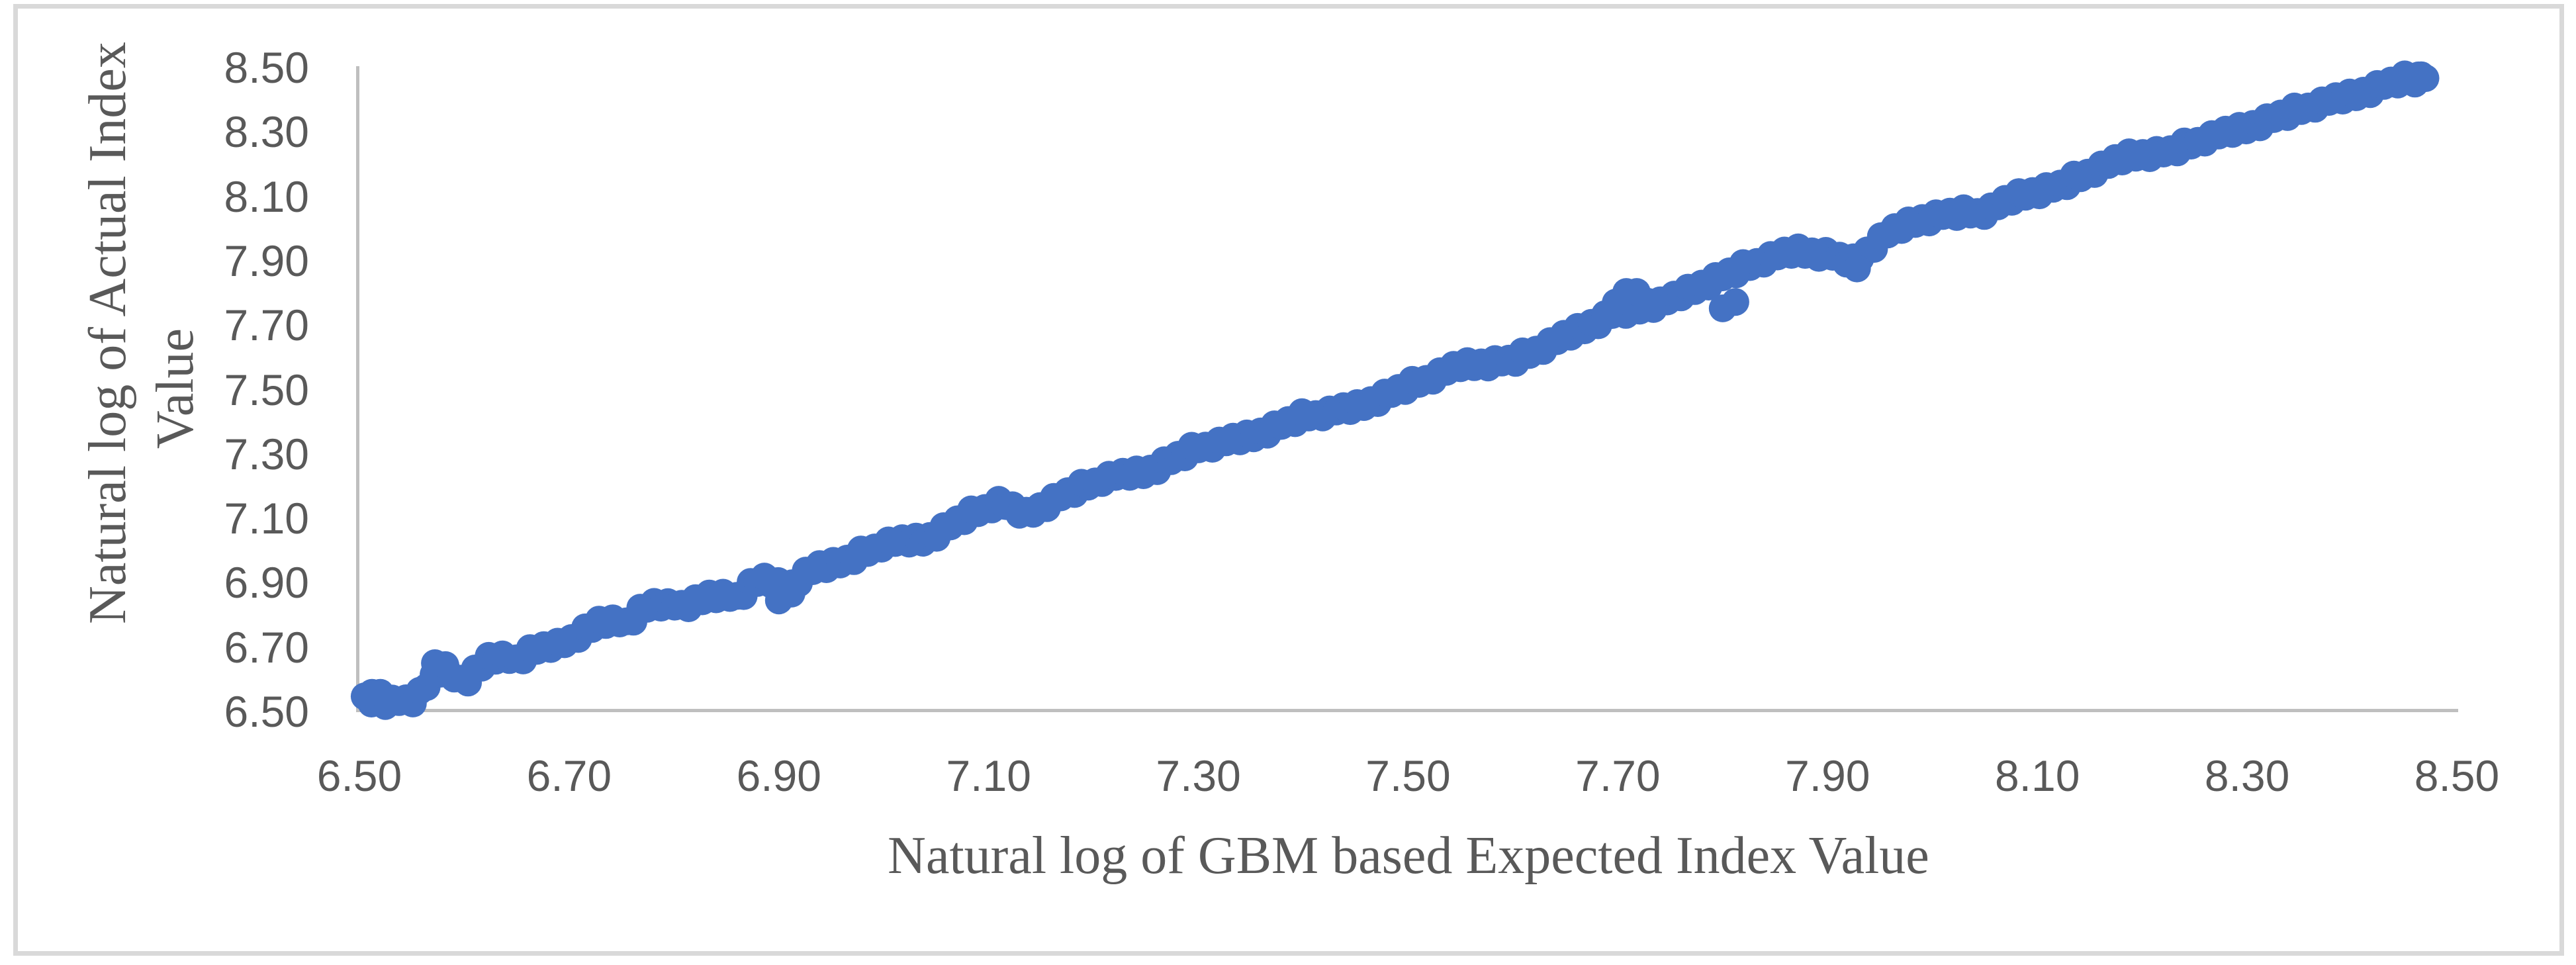 The height and width of the screenshot is (965, 2576). I want to click on x-tick-label: 7.50, so click(1408, 775).